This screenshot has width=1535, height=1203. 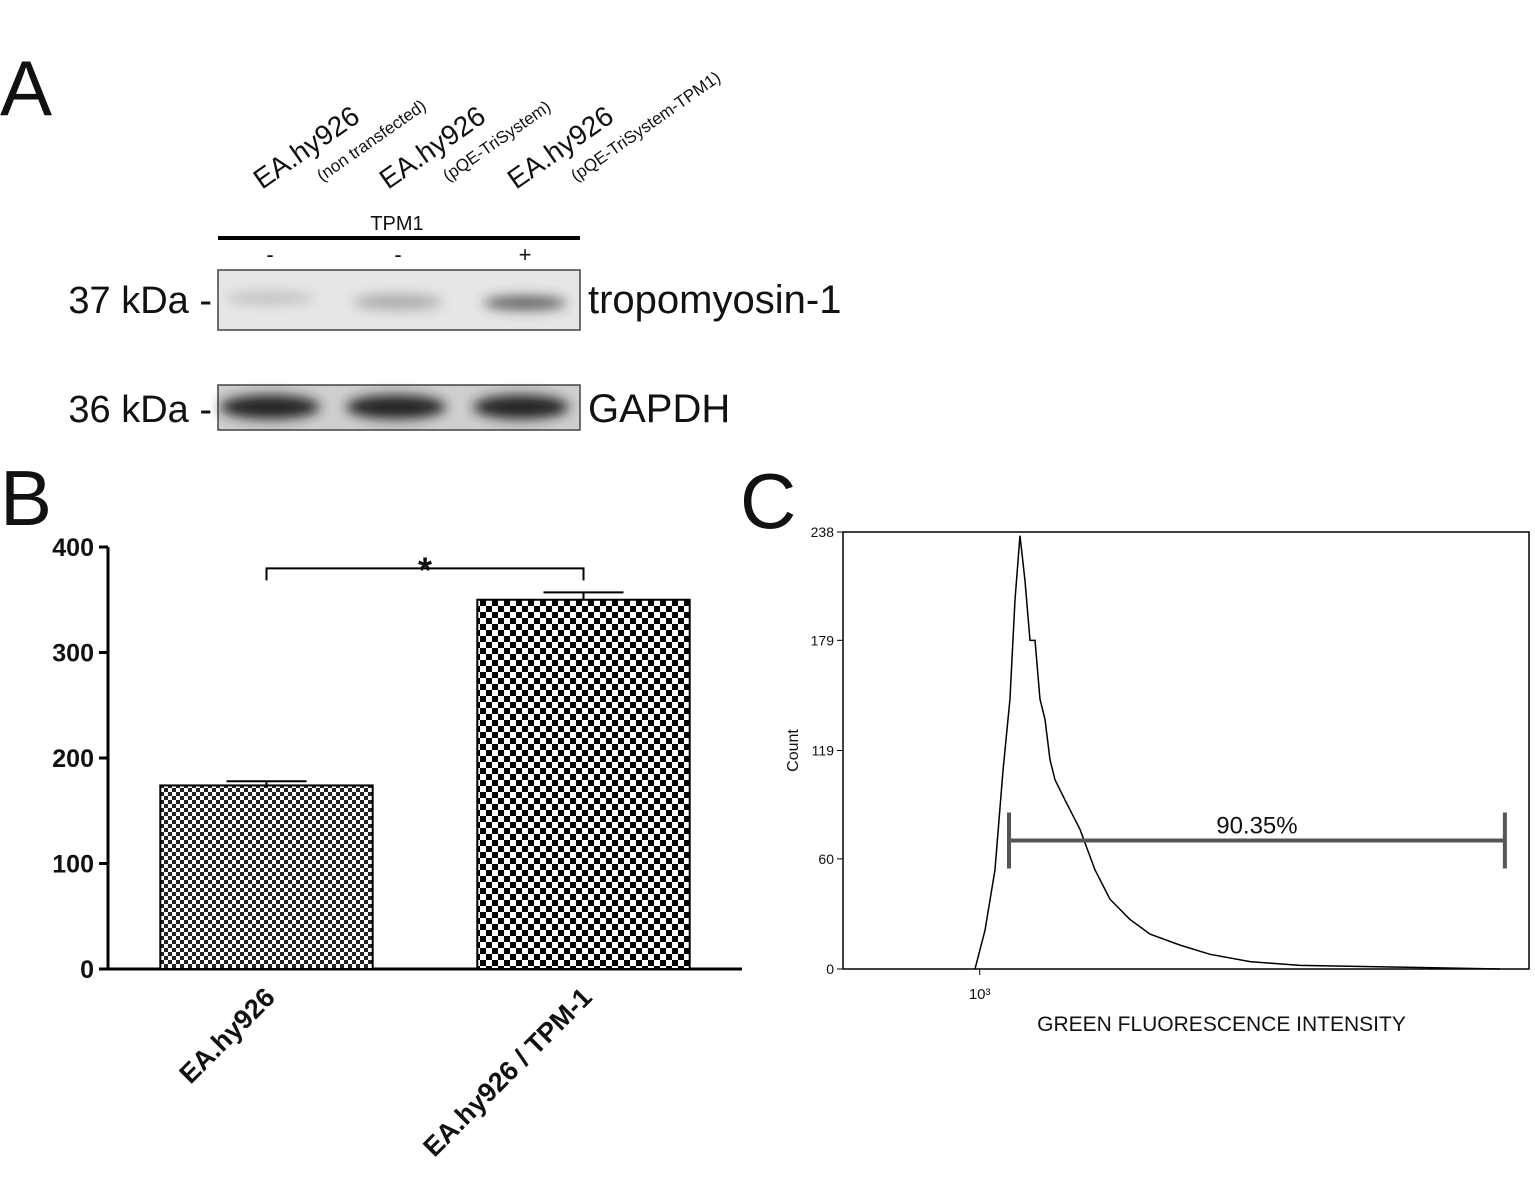 What do you see at coordinates (73, 654) in the screenshot?
I see `y-tick-label: 300` at bounding box center [73, 654].